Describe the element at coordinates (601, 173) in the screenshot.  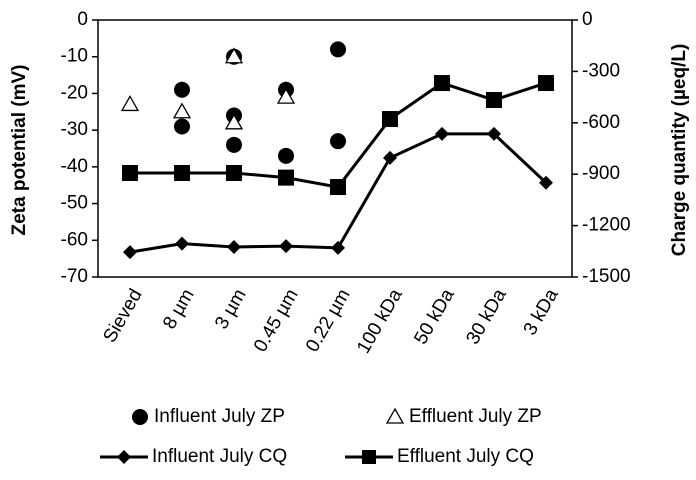
I see `y2-tick-label: -900` at that location.